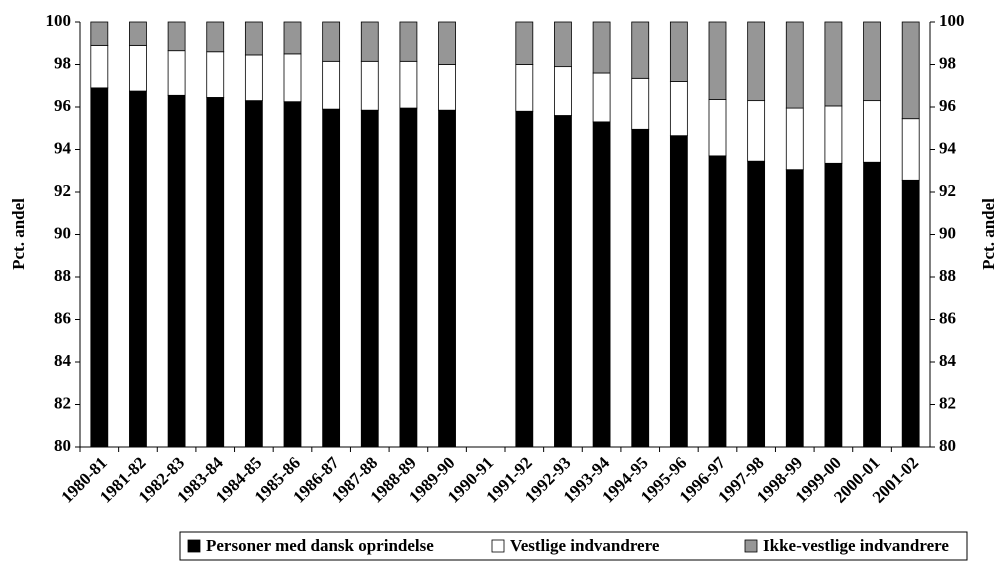 This screenshot has width=1004, height=583. I want to click on y2-tick-label: 82, so click(947, 402).